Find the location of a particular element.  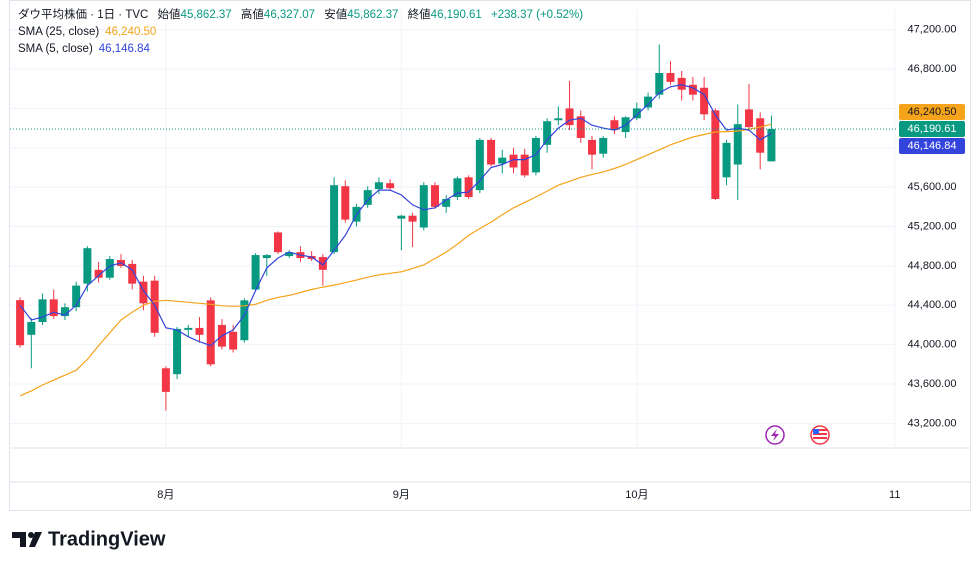

x-tick-label: 10月 is located at coordinates (636, 495).